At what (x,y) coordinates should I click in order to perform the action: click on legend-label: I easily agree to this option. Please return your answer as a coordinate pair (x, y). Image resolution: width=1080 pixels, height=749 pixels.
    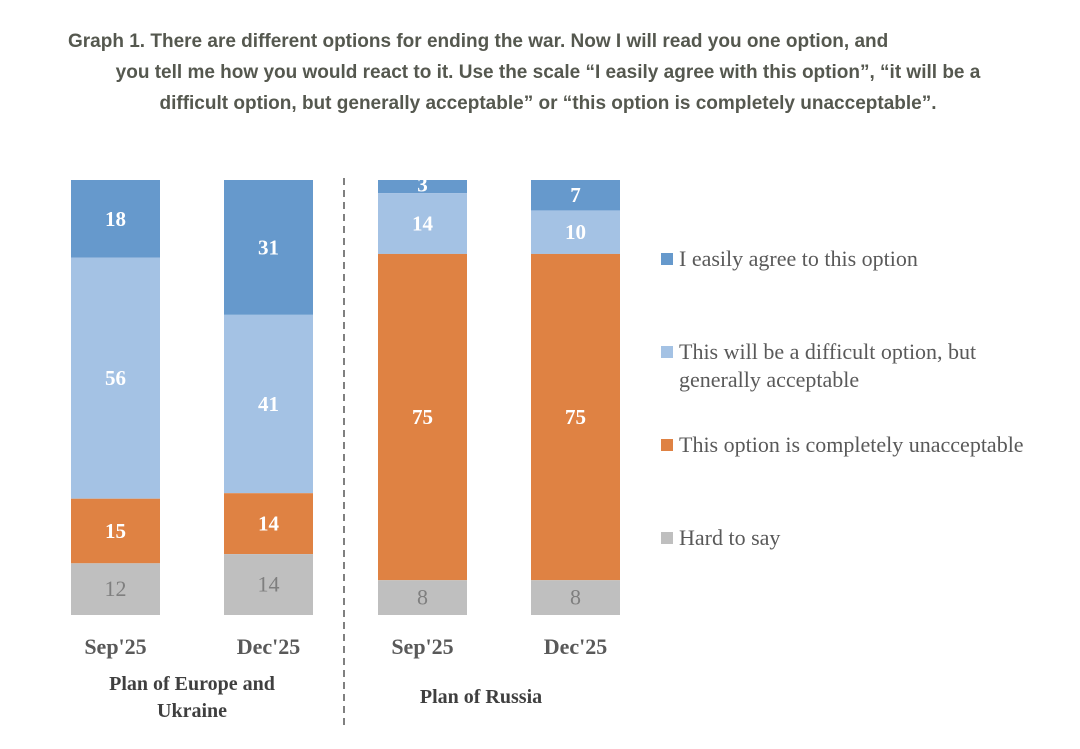
    Looking at the image, I should click on (798, 258).